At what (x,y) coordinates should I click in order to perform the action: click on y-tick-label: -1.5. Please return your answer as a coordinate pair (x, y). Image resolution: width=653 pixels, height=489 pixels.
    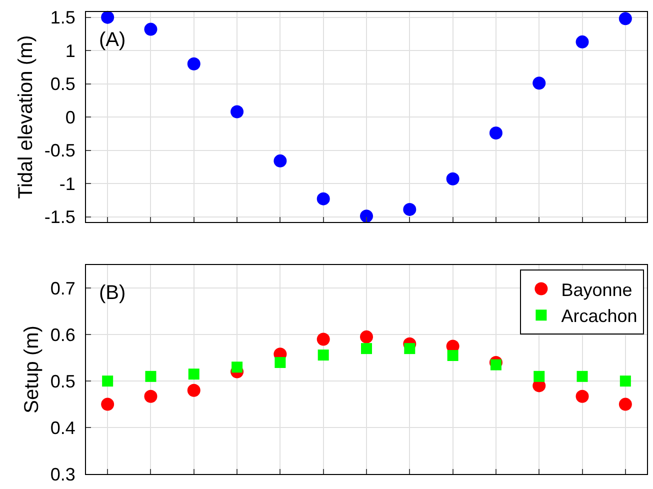
    Looking at the image, I should click on (60, 217).